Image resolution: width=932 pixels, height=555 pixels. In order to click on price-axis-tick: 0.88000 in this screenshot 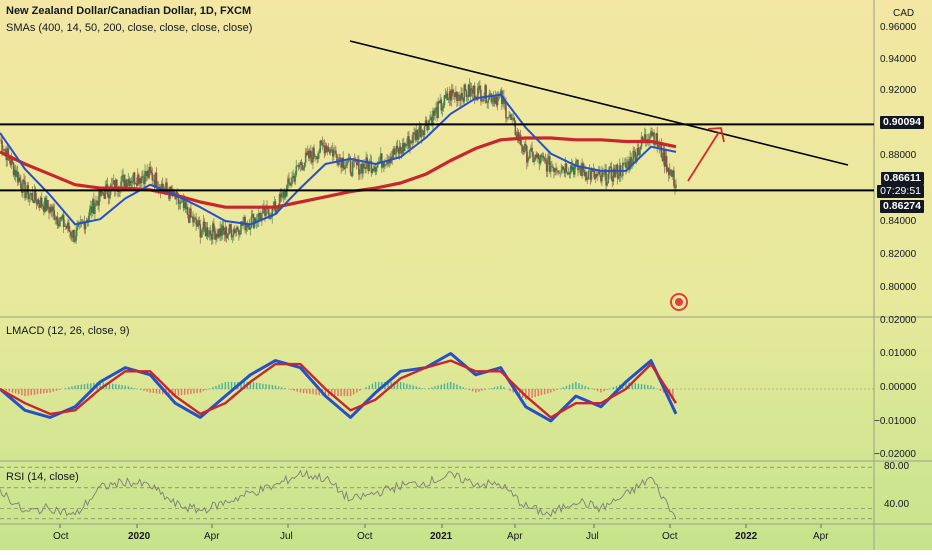, I will do `click(898, 155)`.